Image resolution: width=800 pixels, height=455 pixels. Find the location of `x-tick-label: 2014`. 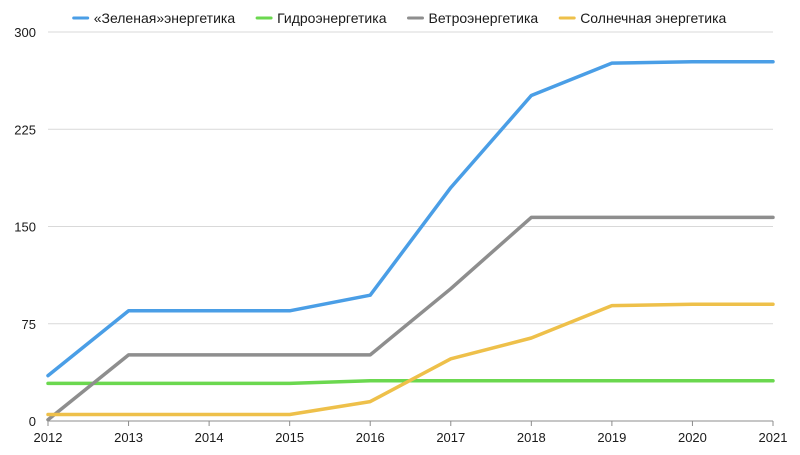

x-tick-label: 2014 is located at coordinates (209, 437).